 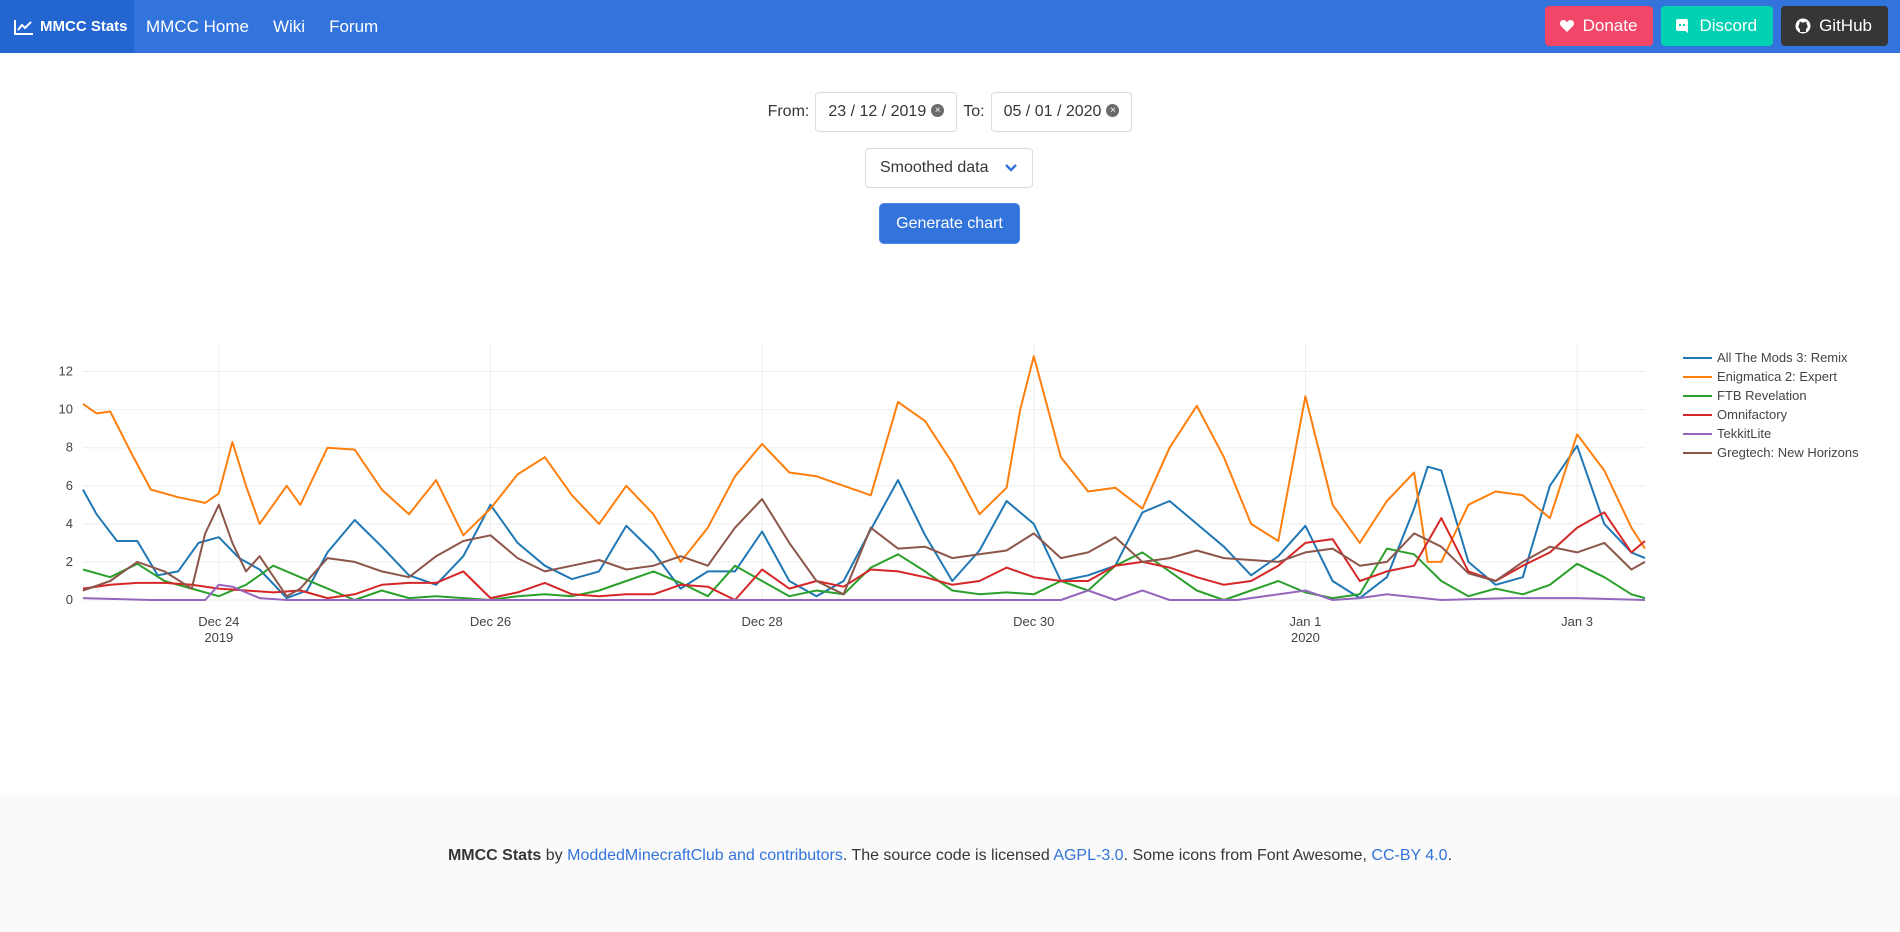 I want to click on to-date-input: 05 / 01 / 2020 ×, so click(x=1061, y=112).